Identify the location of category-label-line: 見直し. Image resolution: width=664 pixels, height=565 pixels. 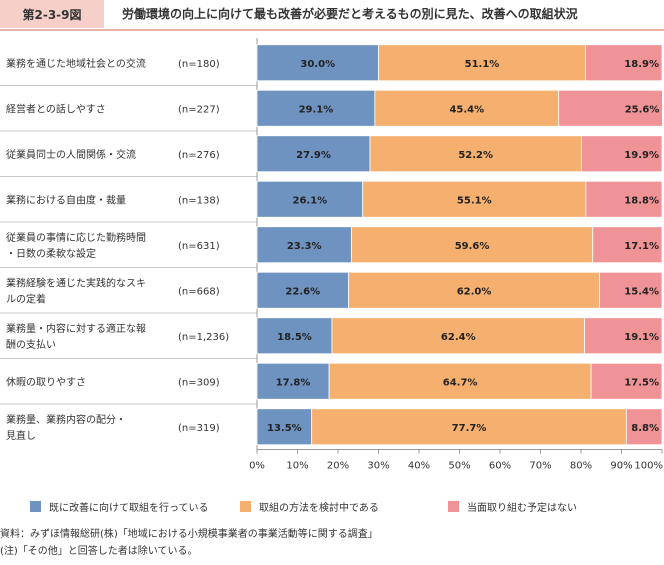
(21, 435).